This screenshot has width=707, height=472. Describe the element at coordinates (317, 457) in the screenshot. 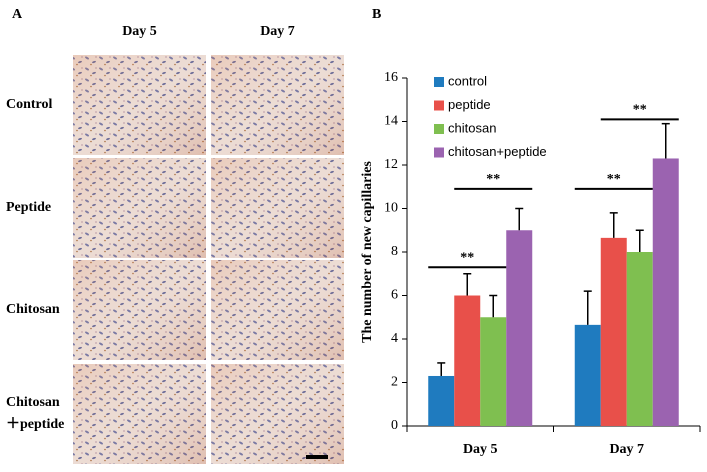

I see `scale-bar` at that location.